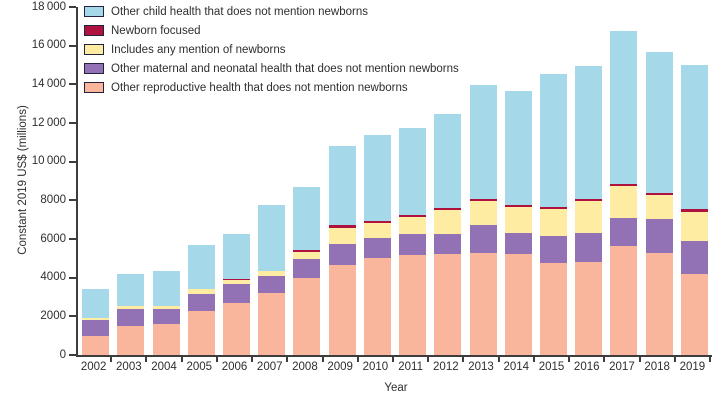 The width and height of the screenshot is (714, 403). Describe the element at coordinates (586, 367) in the screenshot. I see `x-tick-label: 2016` at that location.